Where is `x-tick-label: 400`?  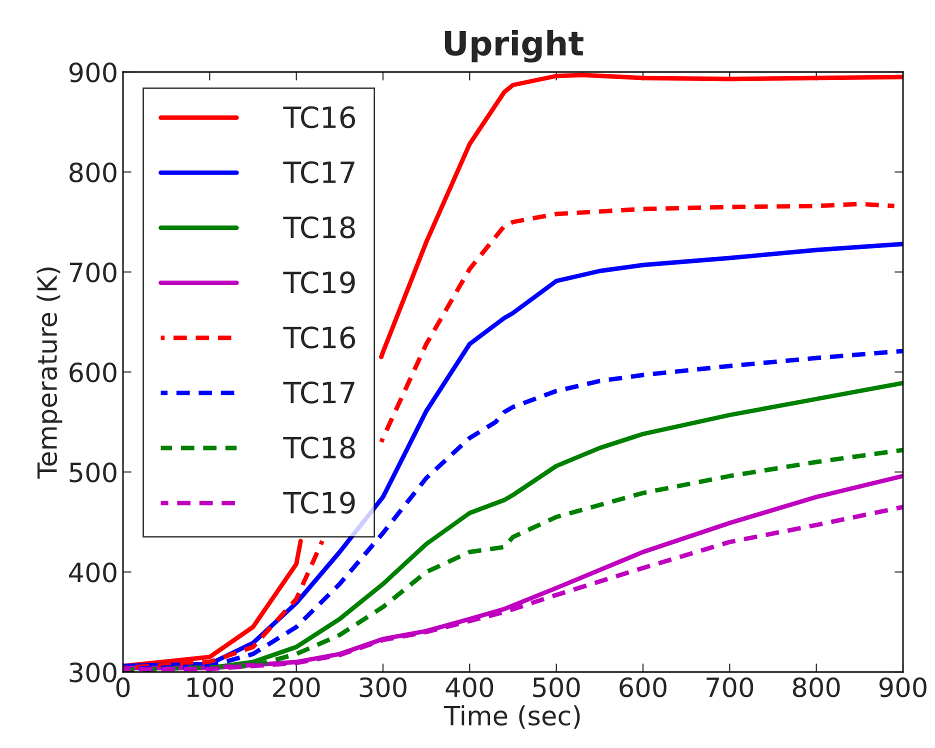
x-tick-label: 400 is located at coordinates (470, 687).